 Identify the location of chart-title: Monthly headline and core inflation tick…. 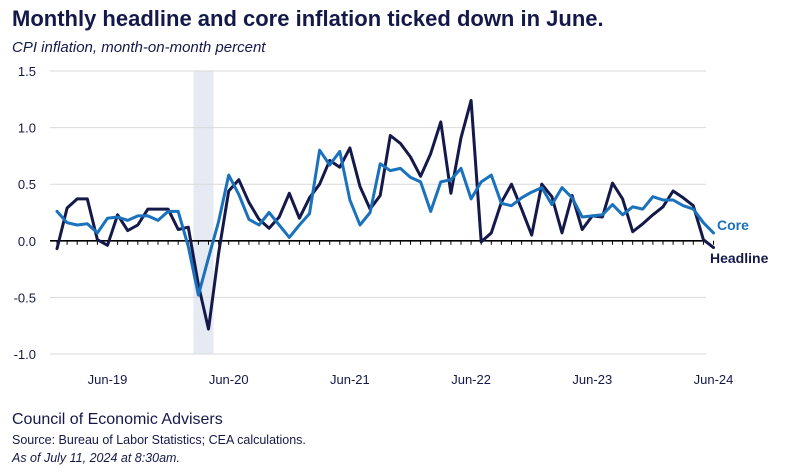
(308, 18).